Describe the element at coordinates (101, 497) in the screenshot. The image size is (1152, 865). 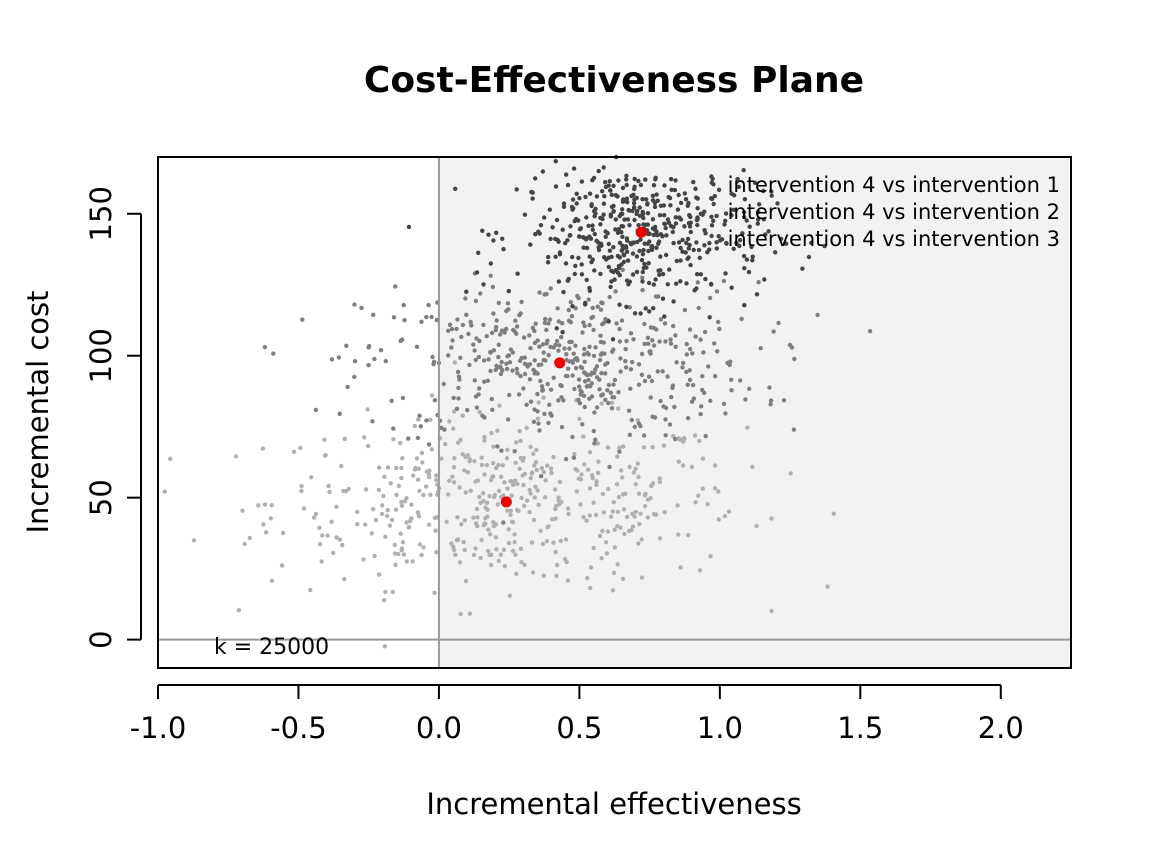
I see `y-tick-label: 50` at that location.